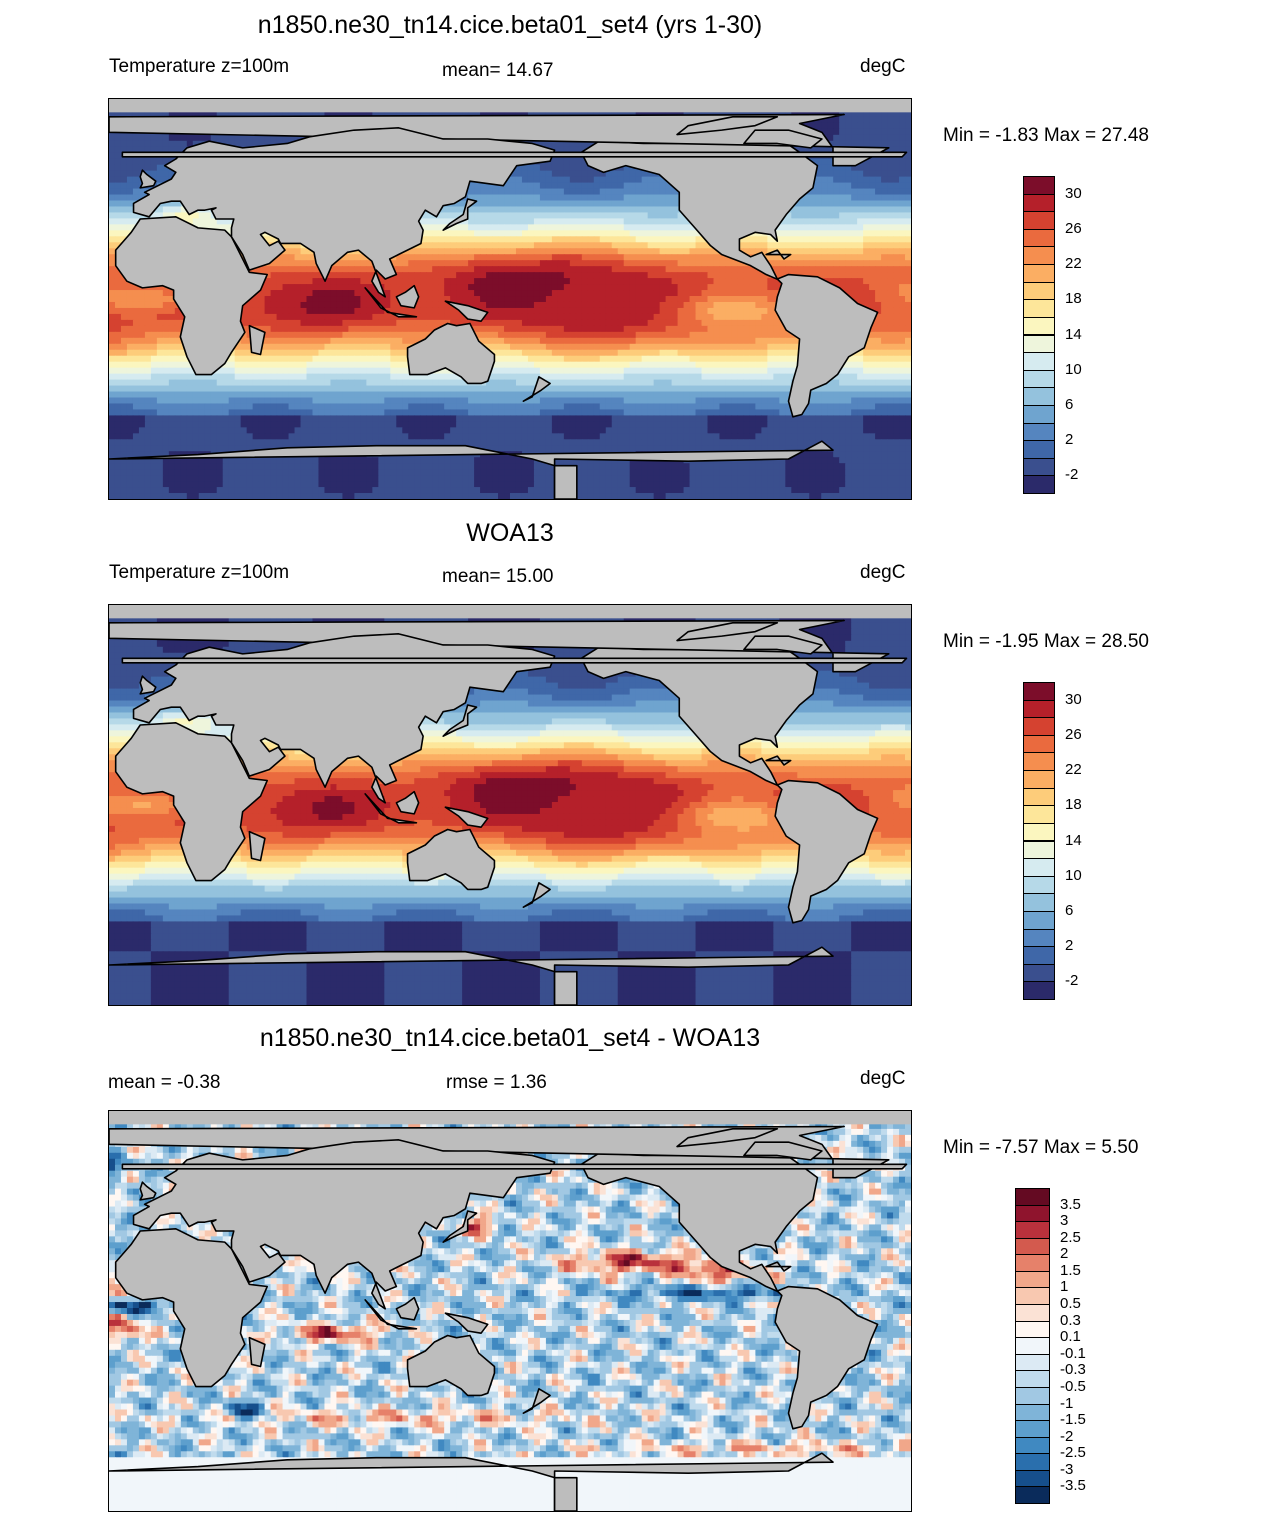  Describe the element at coordinates (199, 573) in the screenshot. I see `panel-2-variable-label: Temperature z=100m` at that location.